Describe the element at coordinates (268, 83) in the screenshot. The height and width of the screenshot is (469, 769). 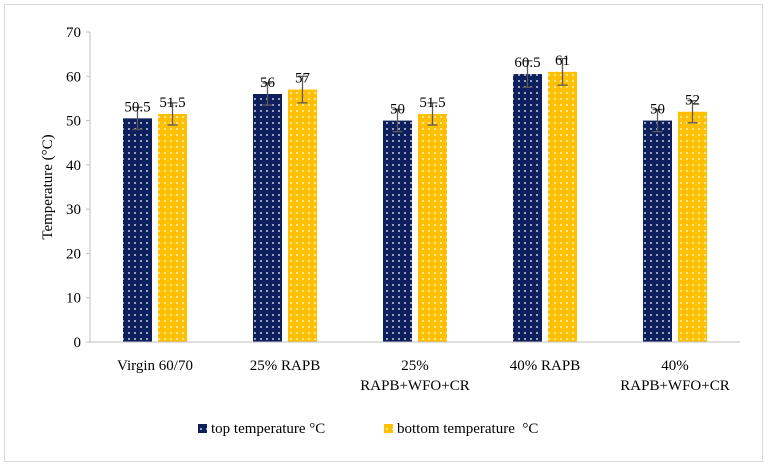
I see `data-label: 56` at that location.